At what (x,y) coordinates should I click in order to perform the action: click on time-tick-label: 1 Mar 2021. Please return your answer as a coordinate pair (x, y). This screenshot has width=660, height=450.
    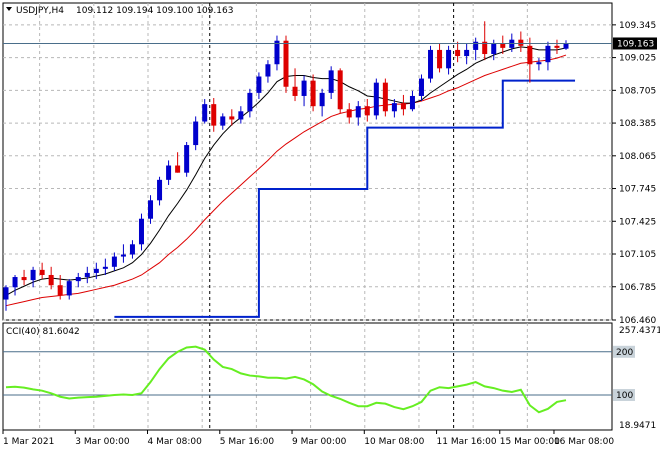
    Looking at the image, I should click on (28, 442).